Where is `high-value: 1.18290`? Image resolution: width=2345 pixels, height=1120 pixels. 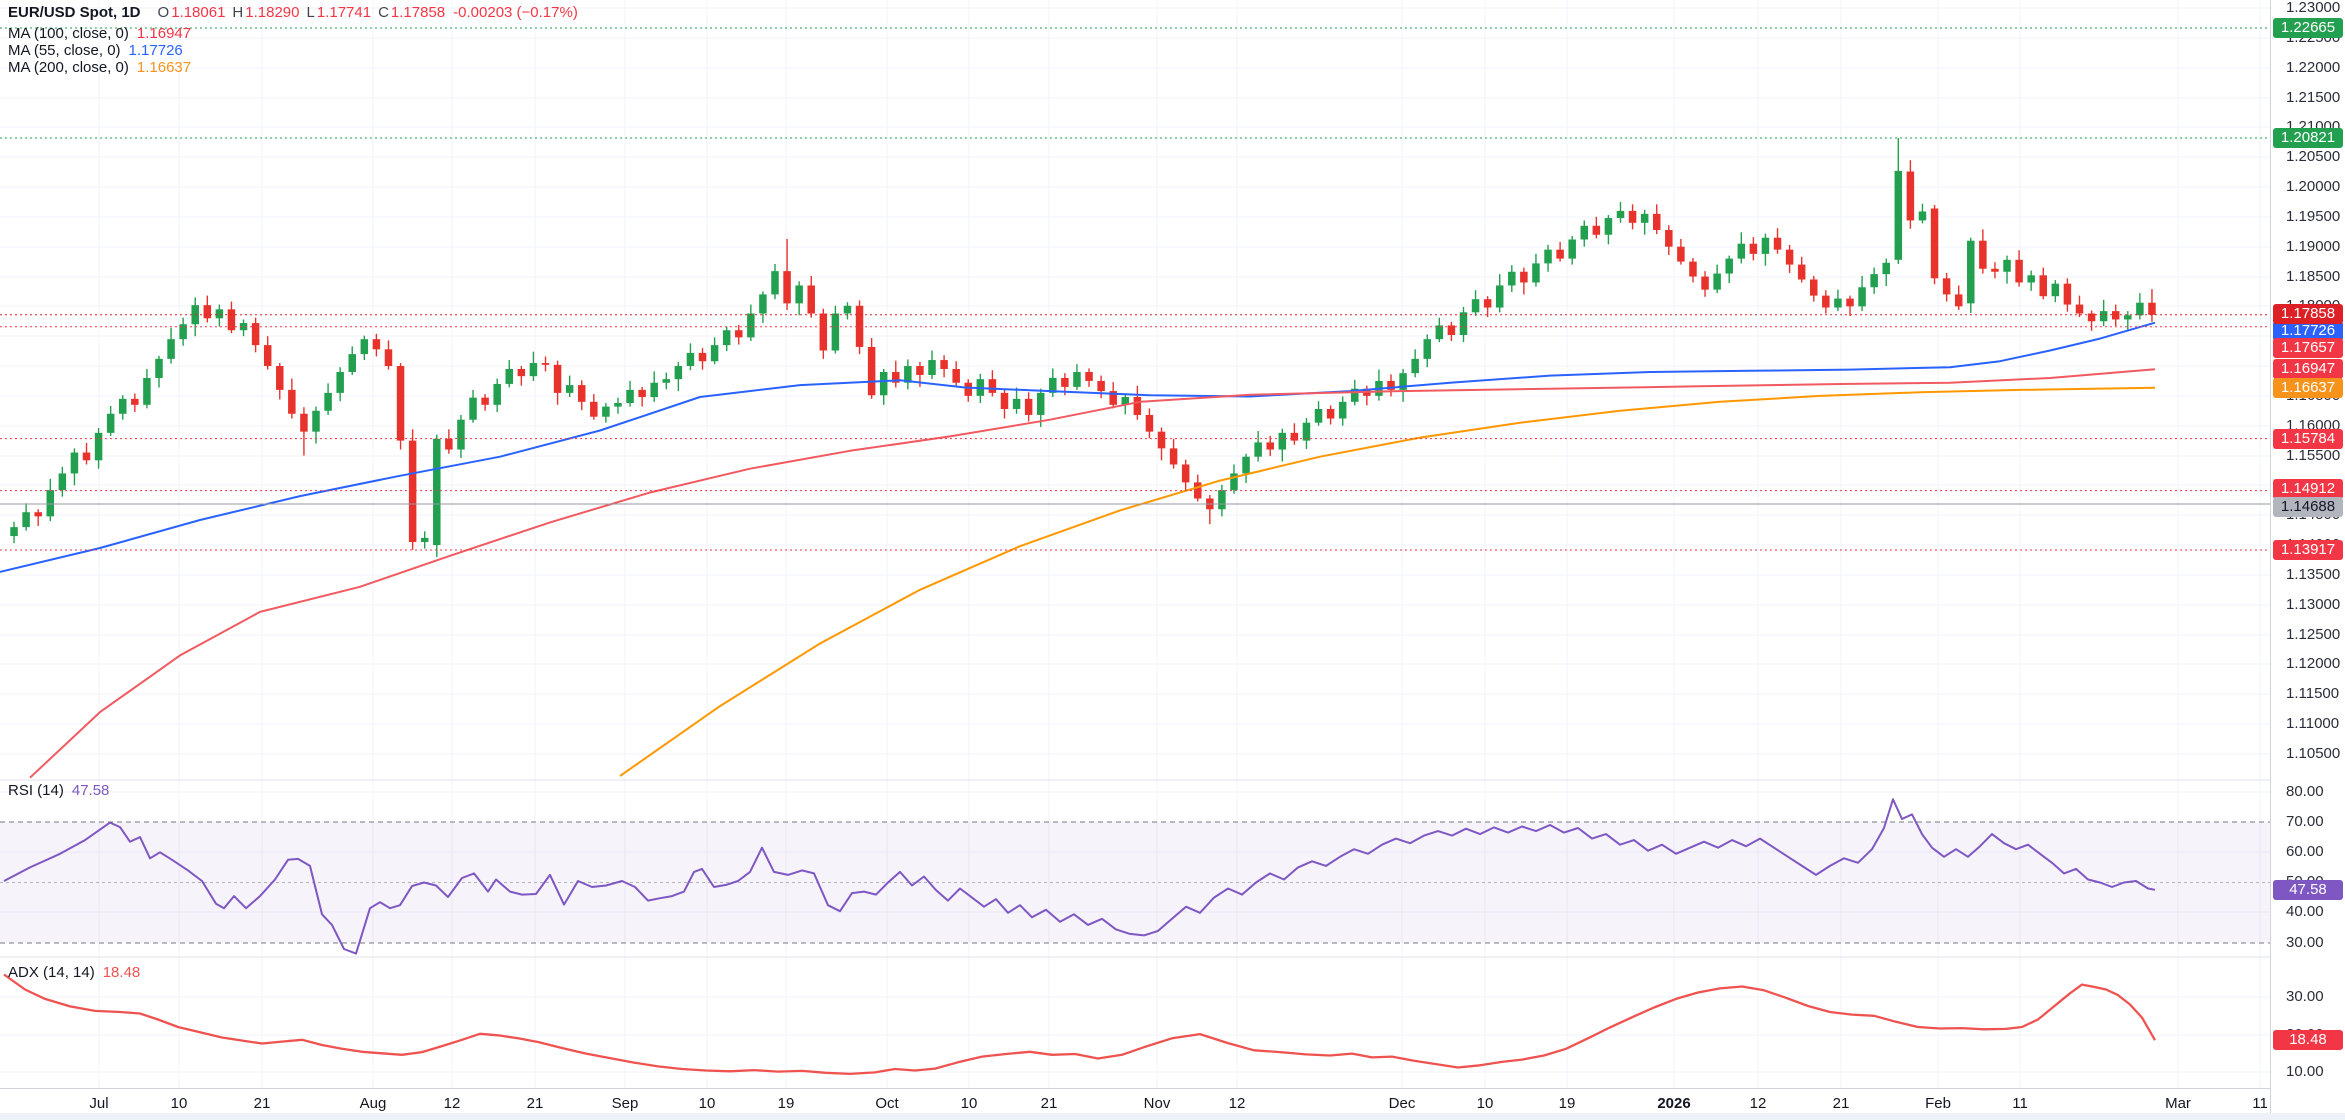 high-value: 1.18290 is located at coordinates (272, 12).